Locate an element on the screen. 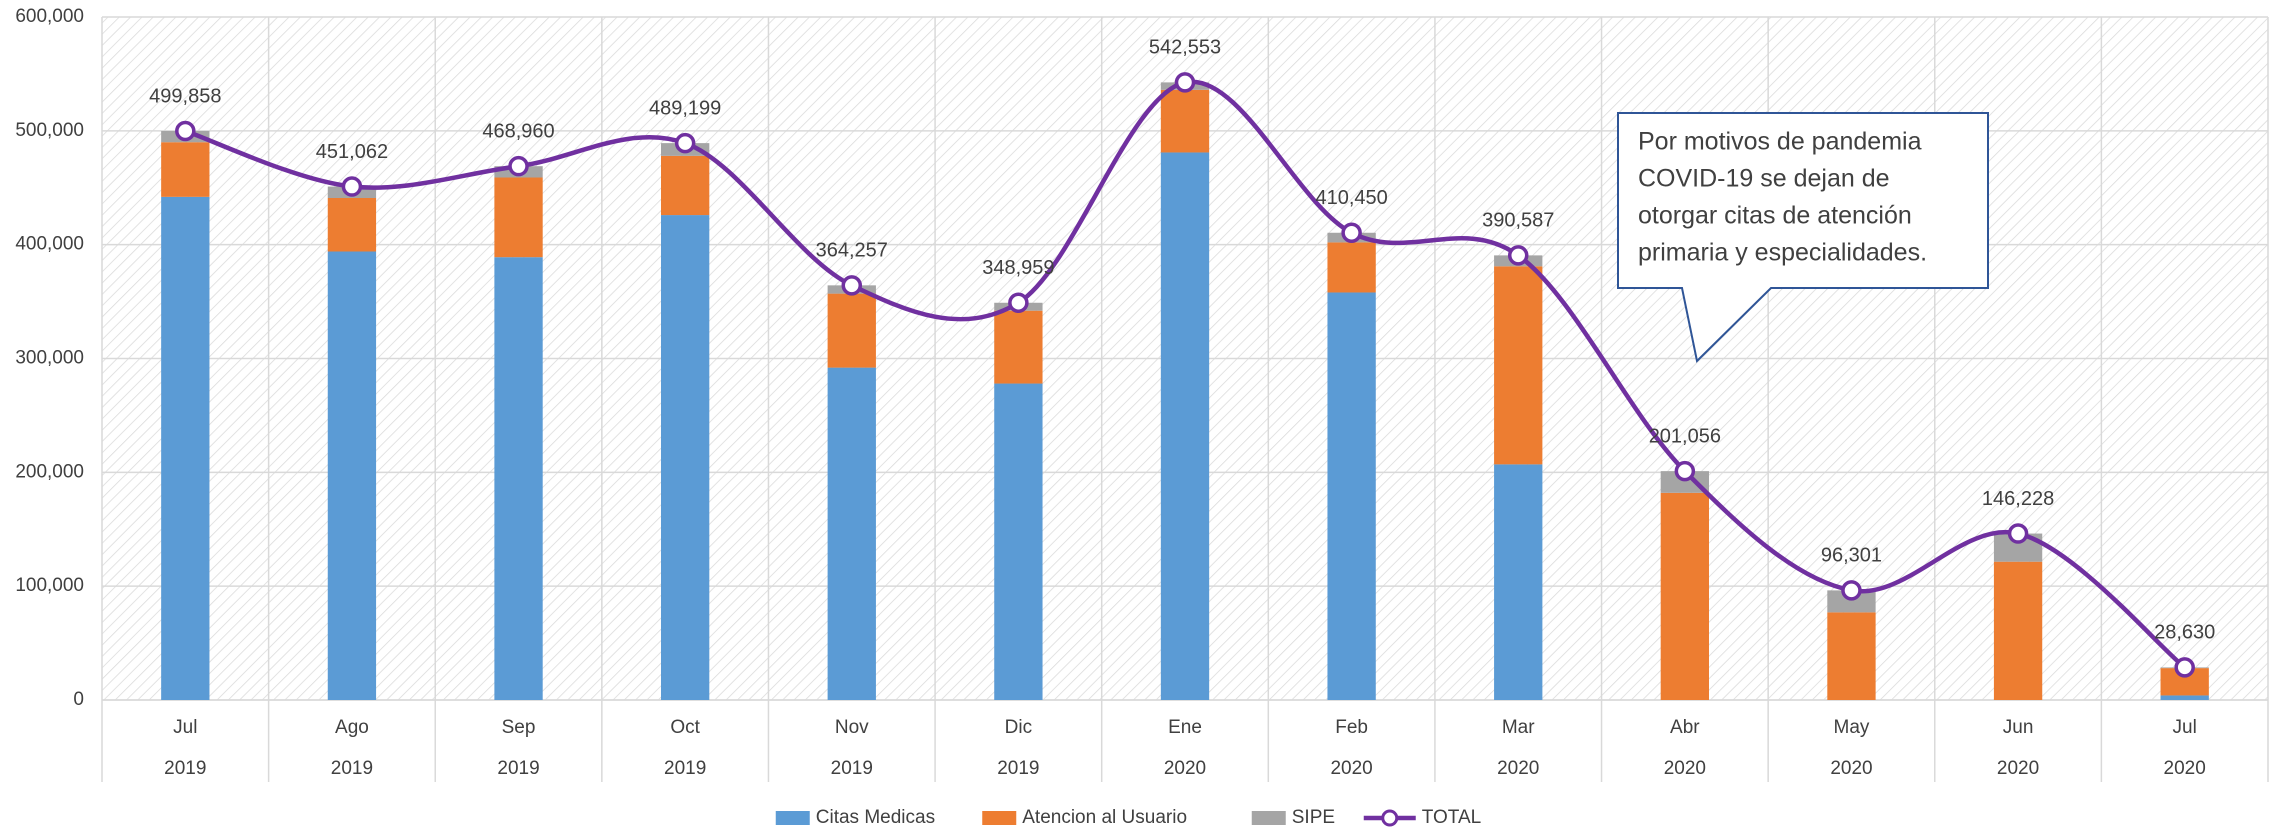 This screenshot has width=2282, height=835. y-tick-label: 200,000 is located at coordinates (49, 471).